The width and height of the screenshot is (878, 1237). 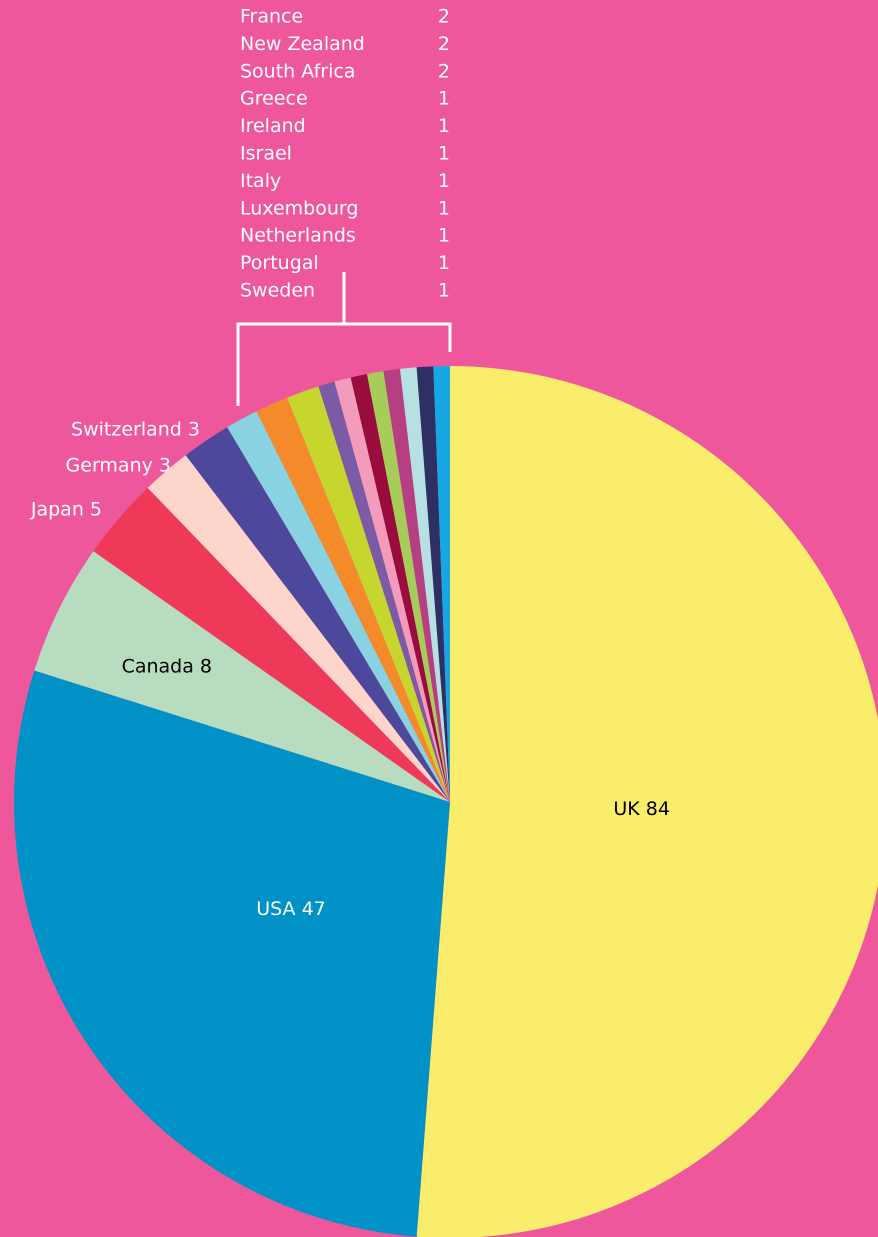 What do you see at coordinates (273, 126) in the screenshot?
I see `legend-name-ireland: Ireland` at bounding box center [273, 126].